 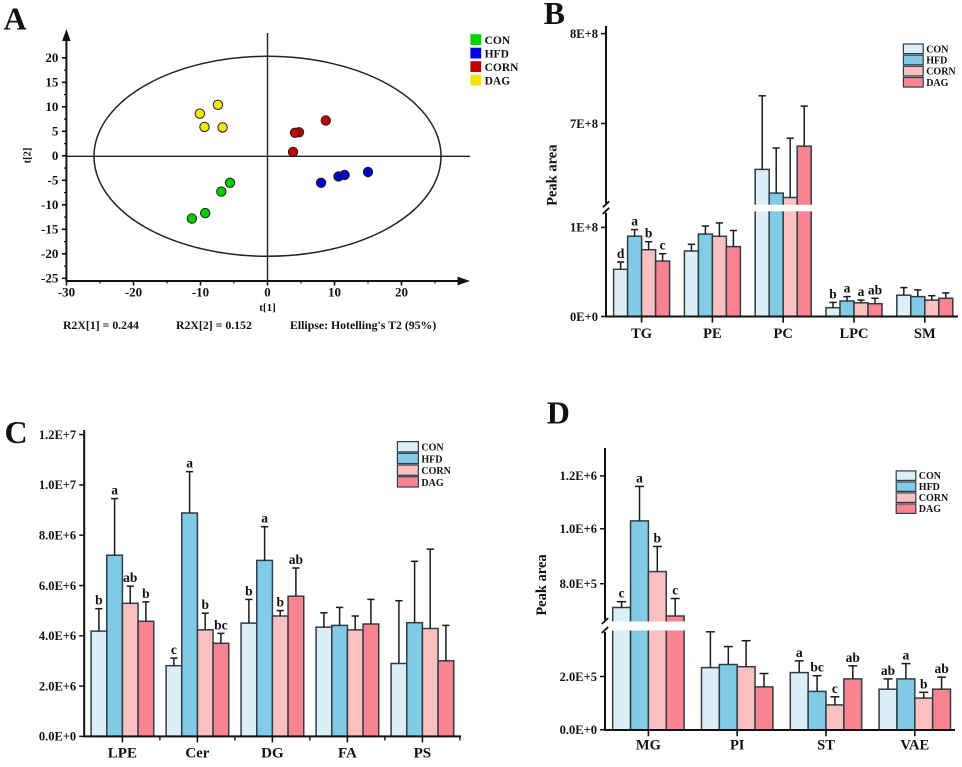 I want to click on svg-text: 7E+8, so click(x=584, y=124).